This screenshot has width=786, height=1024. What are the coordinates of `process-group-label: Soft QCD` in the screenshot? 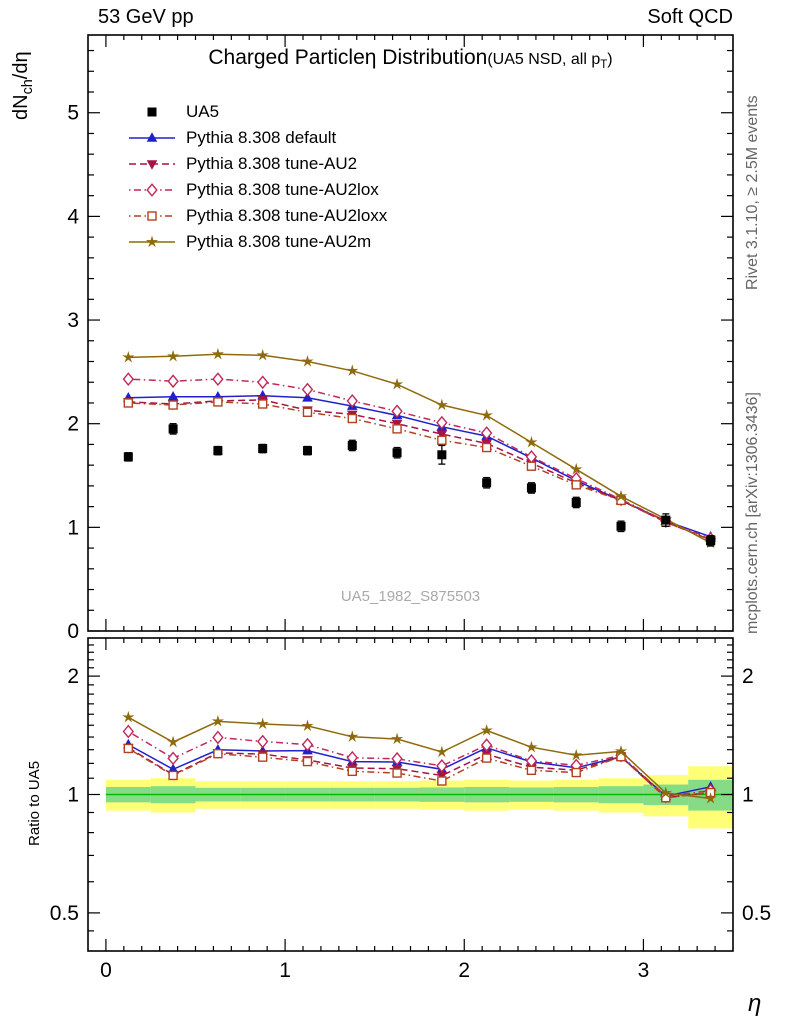 It's located at (690, 17).